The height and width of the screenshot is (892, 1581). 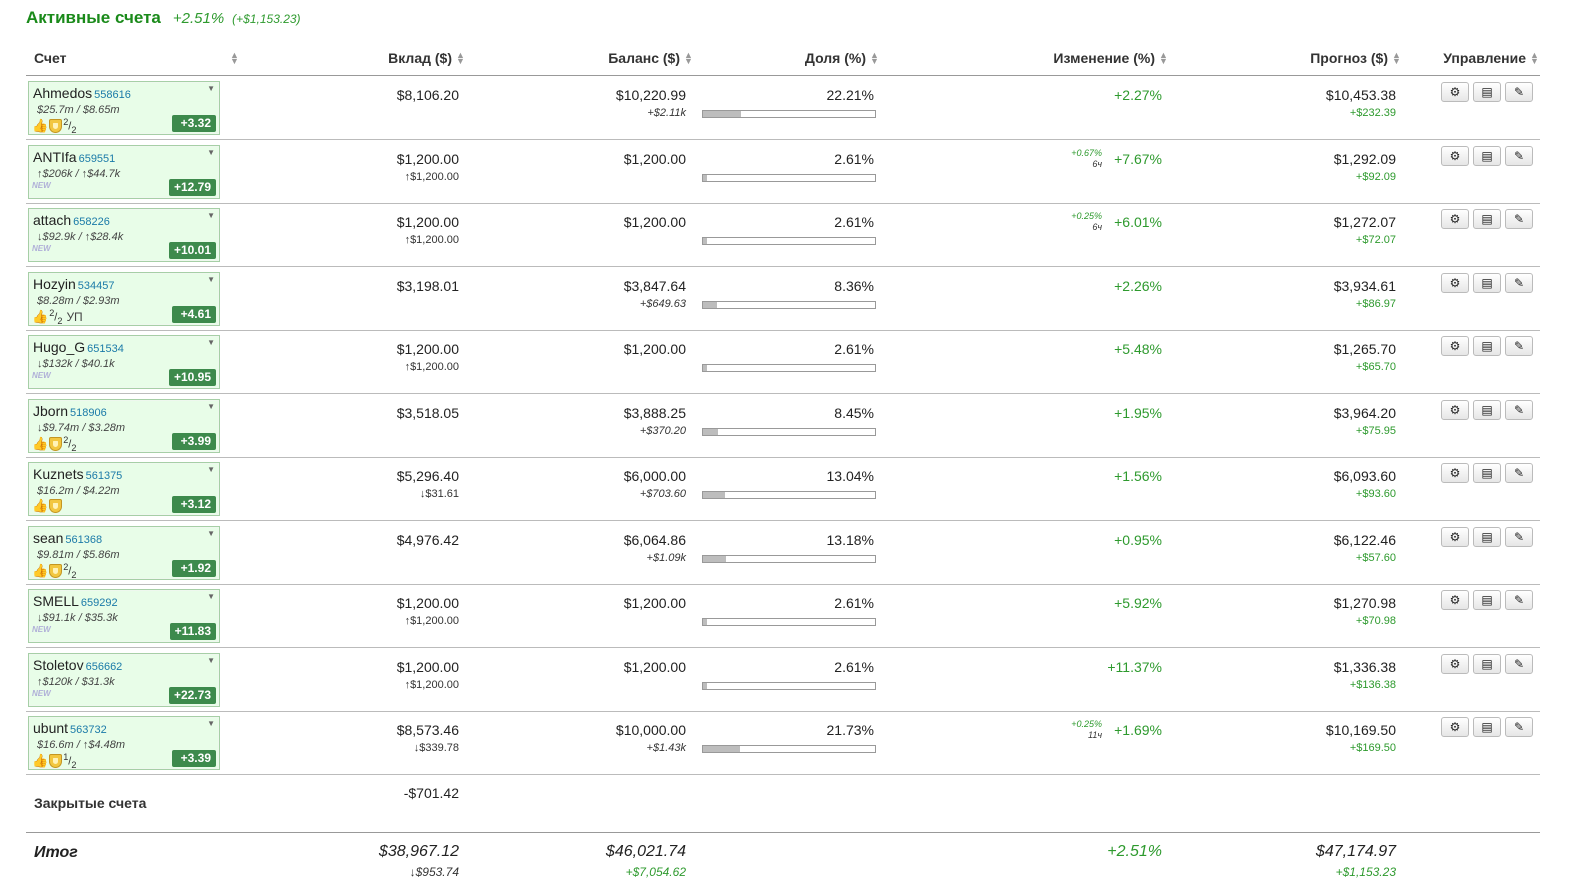 I want to click on change-value: +0.95%, so click(x=1138, y=540).